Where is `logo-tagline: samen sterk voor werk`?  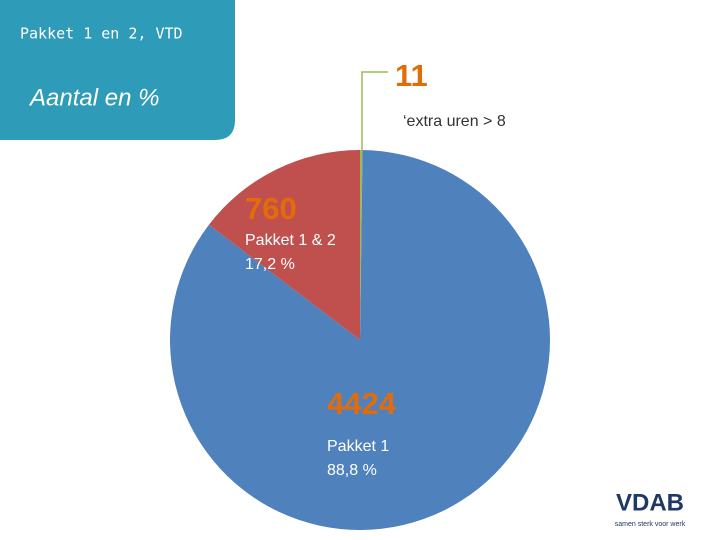
logo-tagline: samen sterk voor werk is located at coordinates (650, 524).